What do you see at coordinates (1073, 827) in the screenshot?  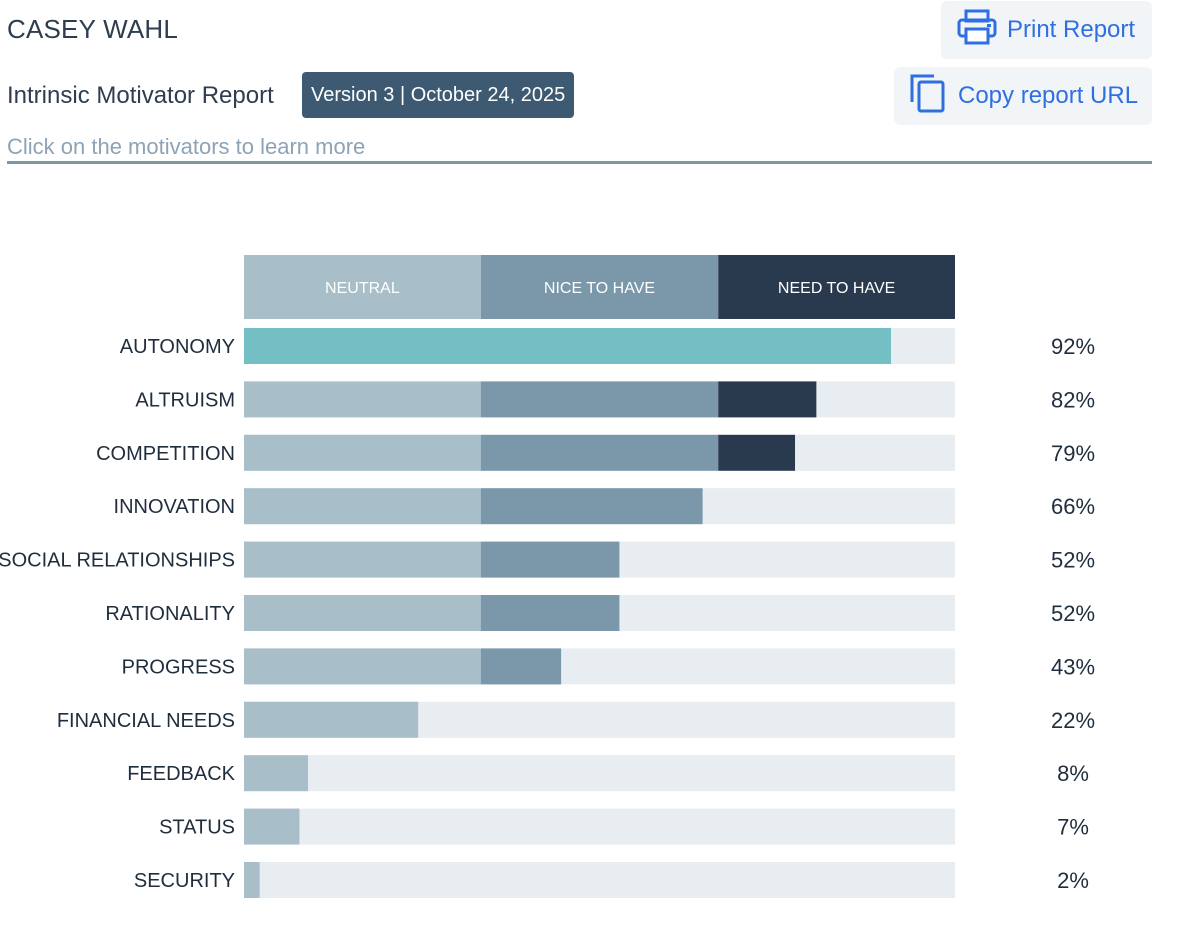 I see `value-label-status: 7%` at bounding box center [1073, 827].